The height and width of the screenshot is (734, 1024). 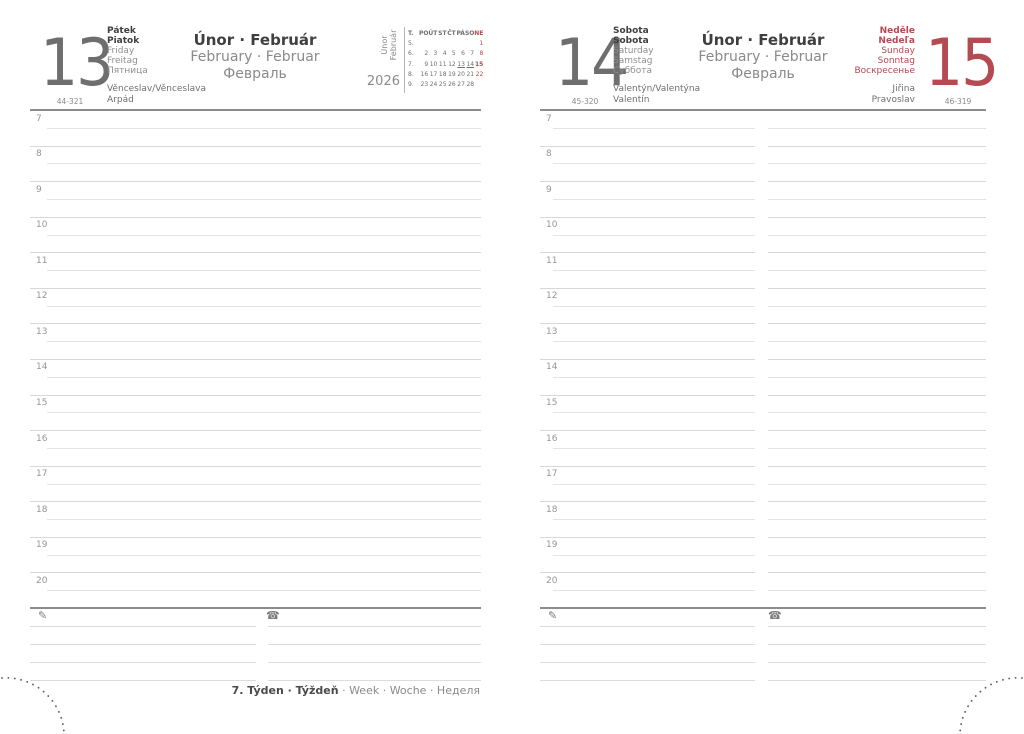 What do you see at coordinates (285, 690) in the screenshot?
I see `week-footer-bold: 7. Týden · Týždeň` at bounding box center [285, 690].